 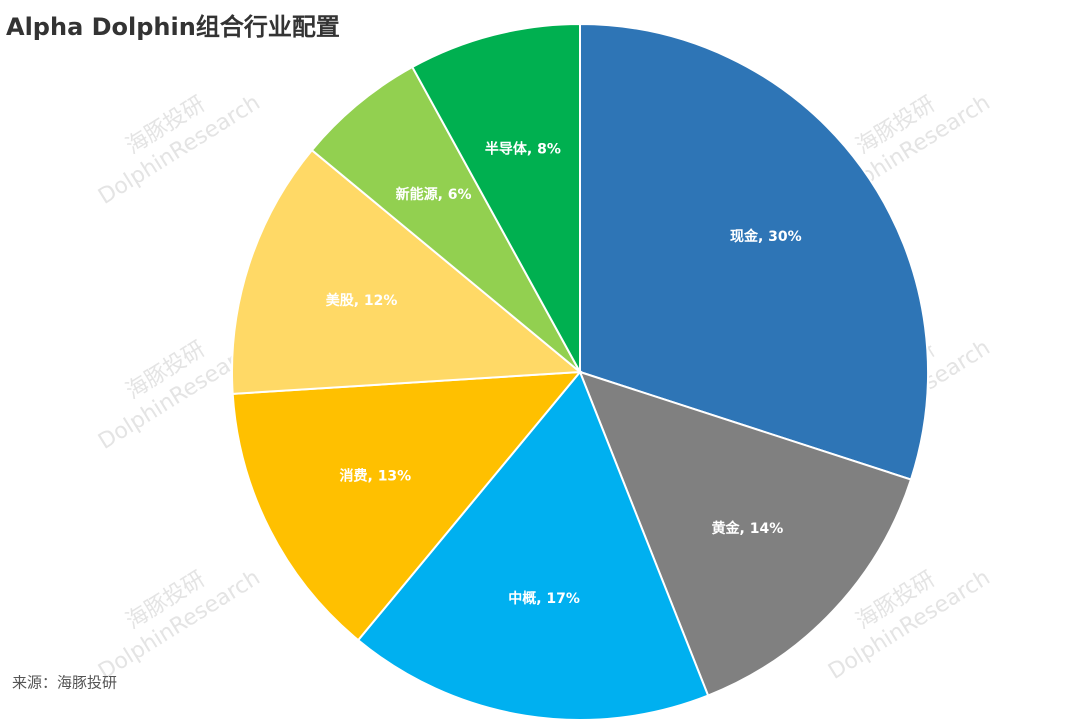 What do you see at coordinates (523, 149) in the screenshot?
I see `data-label: 半导体, 8%` at bounding box center [523, 149].